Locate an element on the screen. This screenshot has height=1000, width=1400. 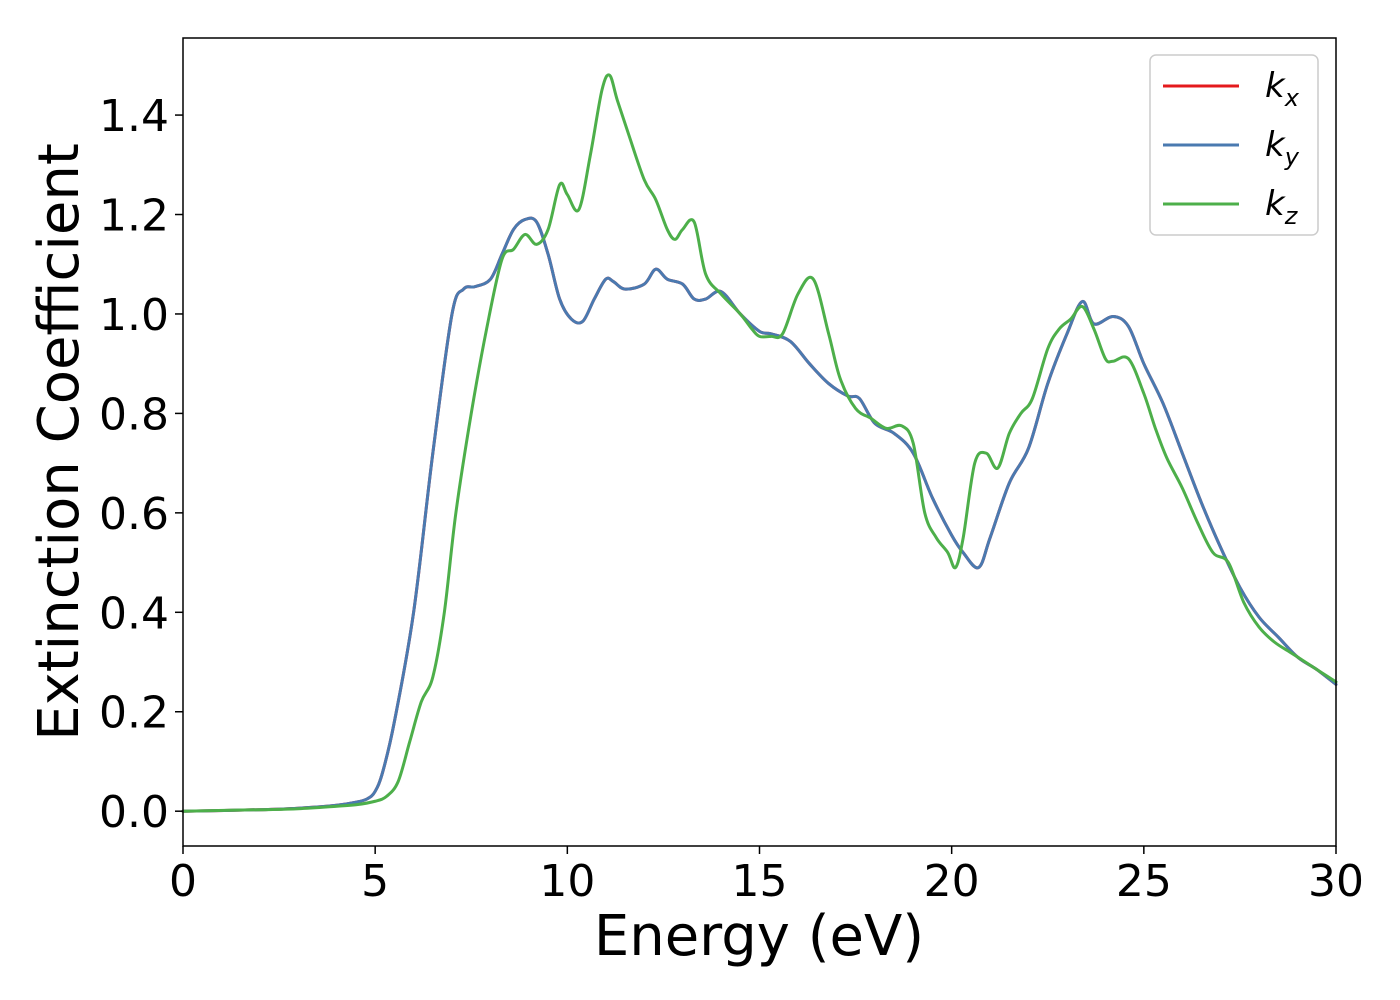
x-axis: 0 5 10 15 20 25 30 is located at coordinates (766, 876).